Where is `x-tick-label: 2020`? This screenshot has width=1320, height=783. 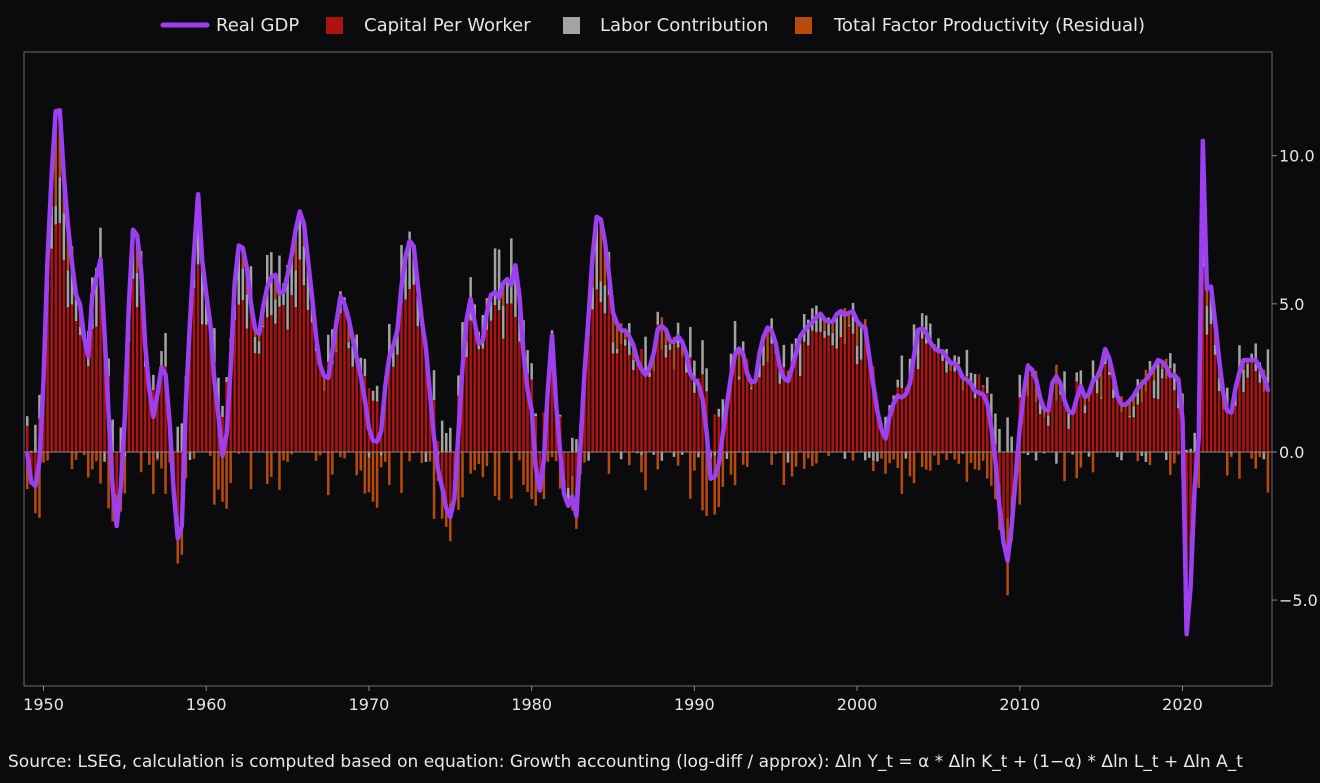 x-tick-label: 2020 is located at coordinates (1182, 704).